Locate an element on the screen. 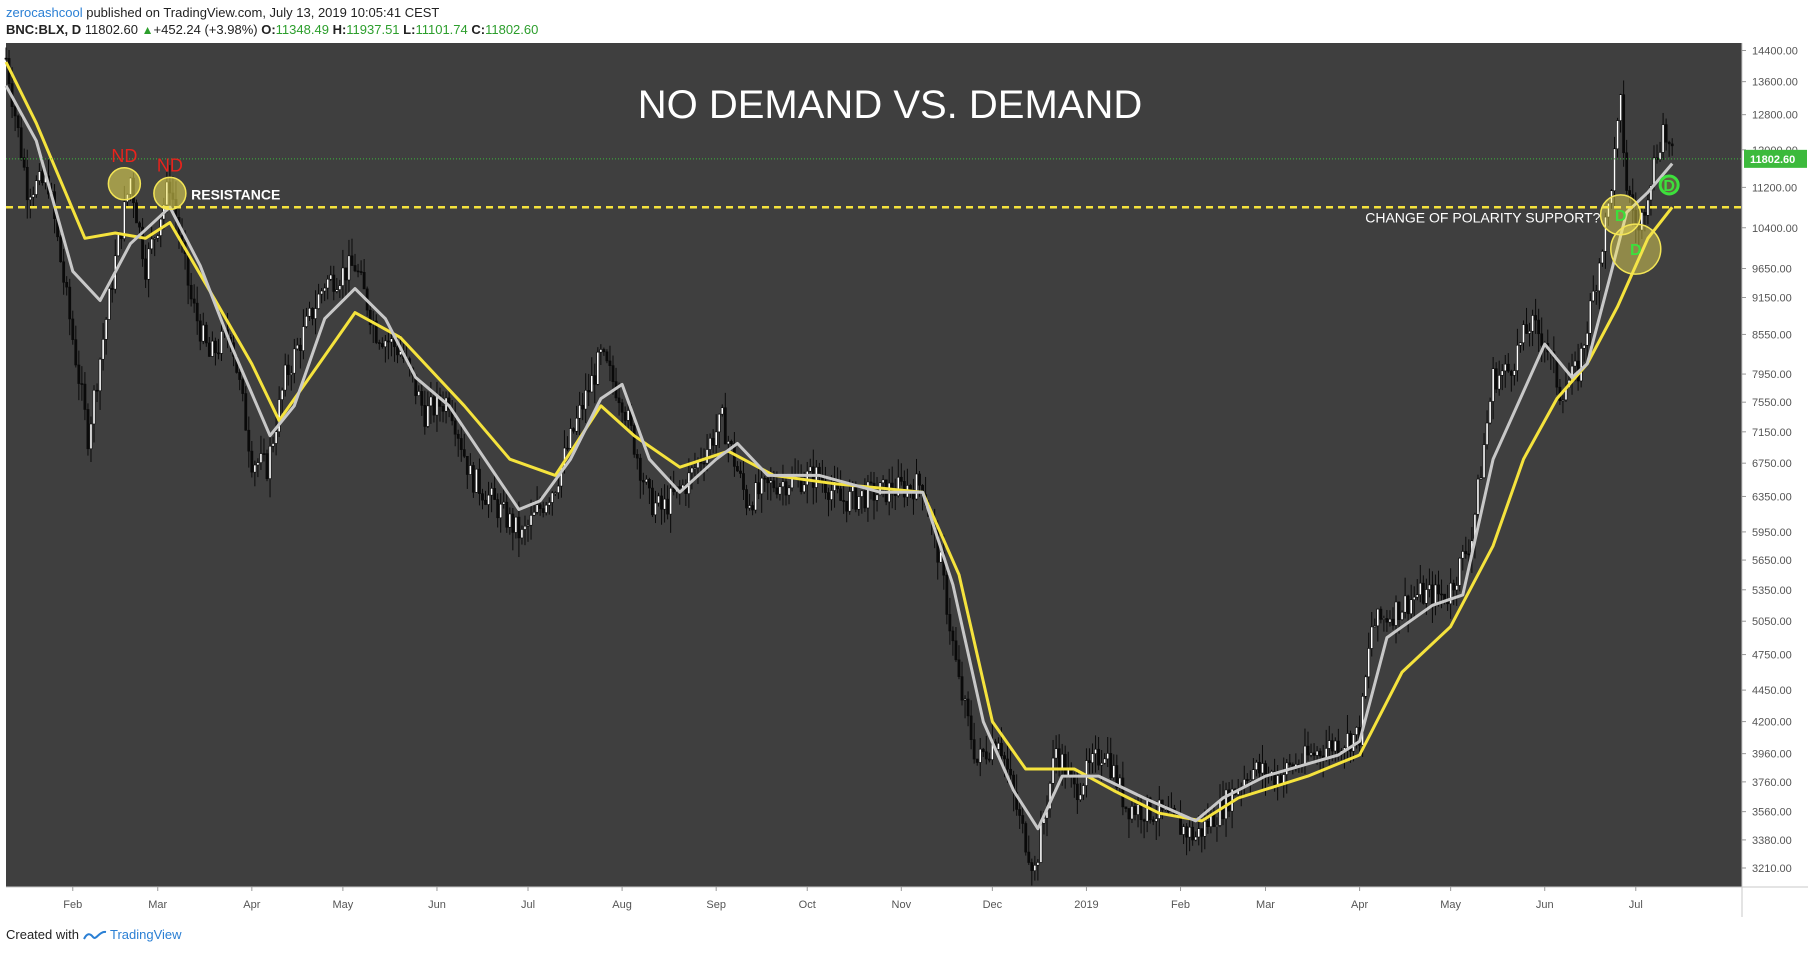 This screenshot has width=1812, height=953. time-tick-label: Oct is located at coordinates (807, 905).